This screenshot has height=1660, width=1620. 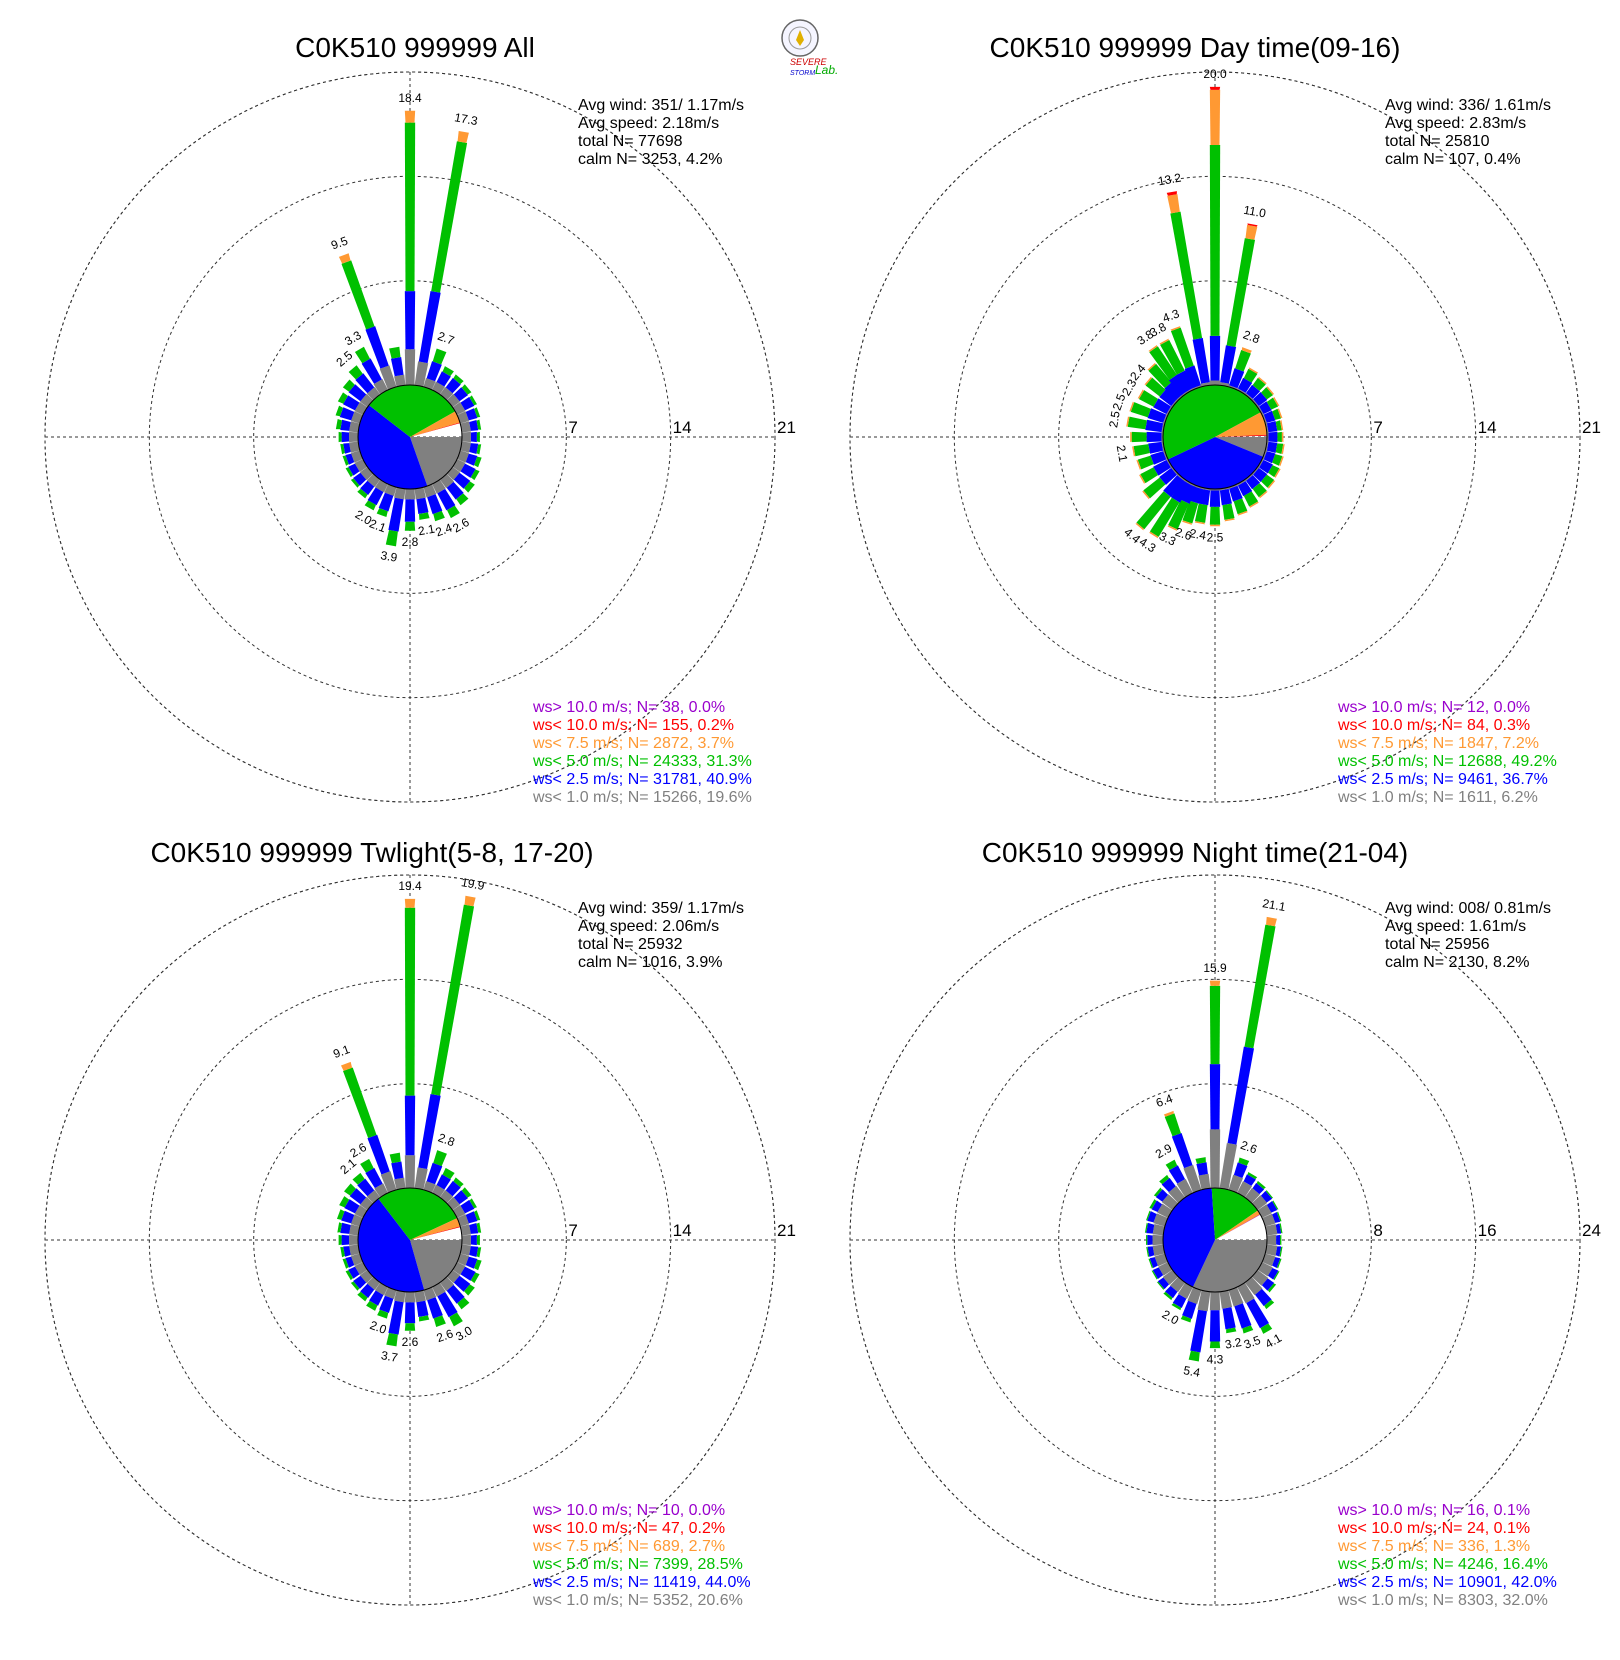 What do you see at coordinates (410, 886) in the screenshot?
I see `petal-label: 19.4` at bounding box center [410, 886].